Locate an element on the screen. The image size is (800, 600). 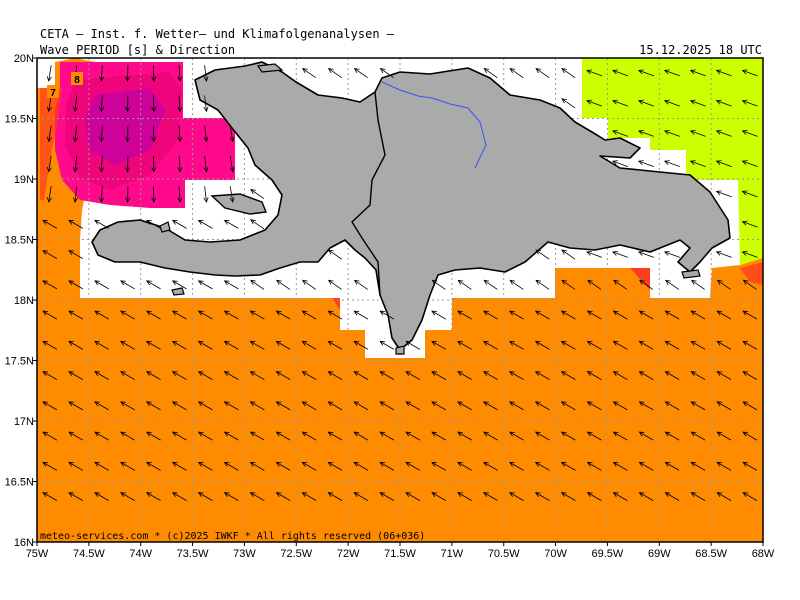
parameter-title: Wave PERIOD [s] & Direction is located at coordinates (138, 50).